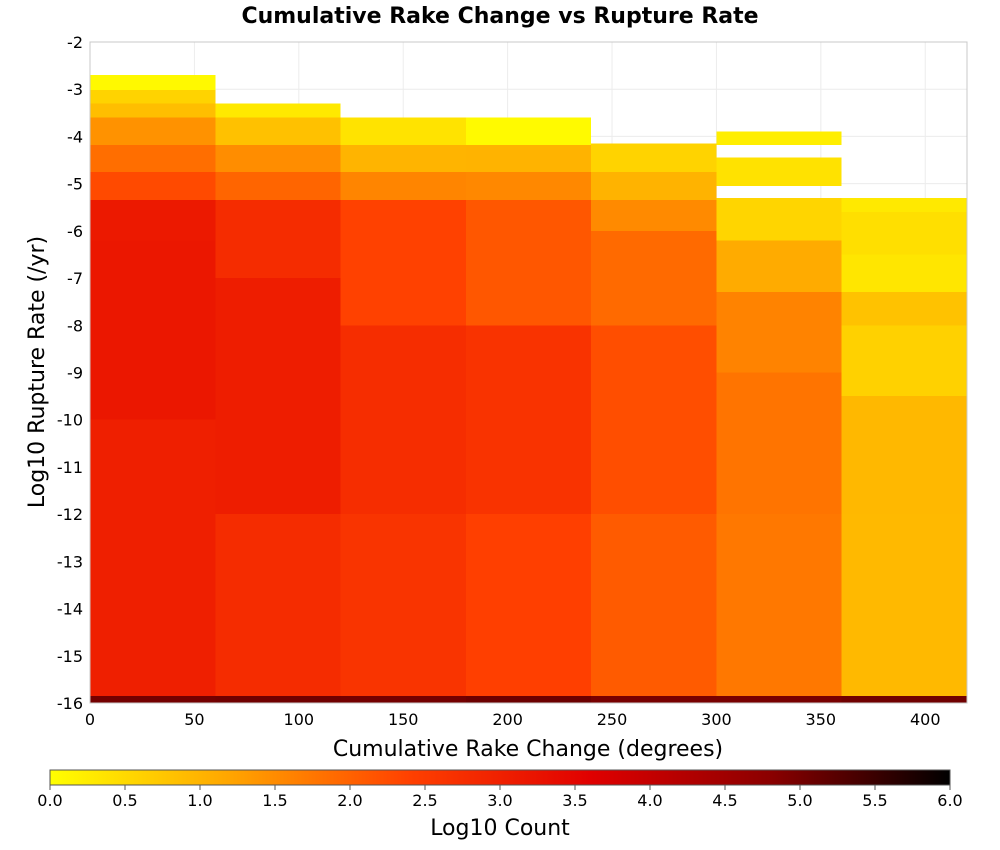 The height and width of the screenshot is (850, 1000). Describe the element at coordinates (75, 184) in the screenshot. I see `y-tick-label: -5` at that location.